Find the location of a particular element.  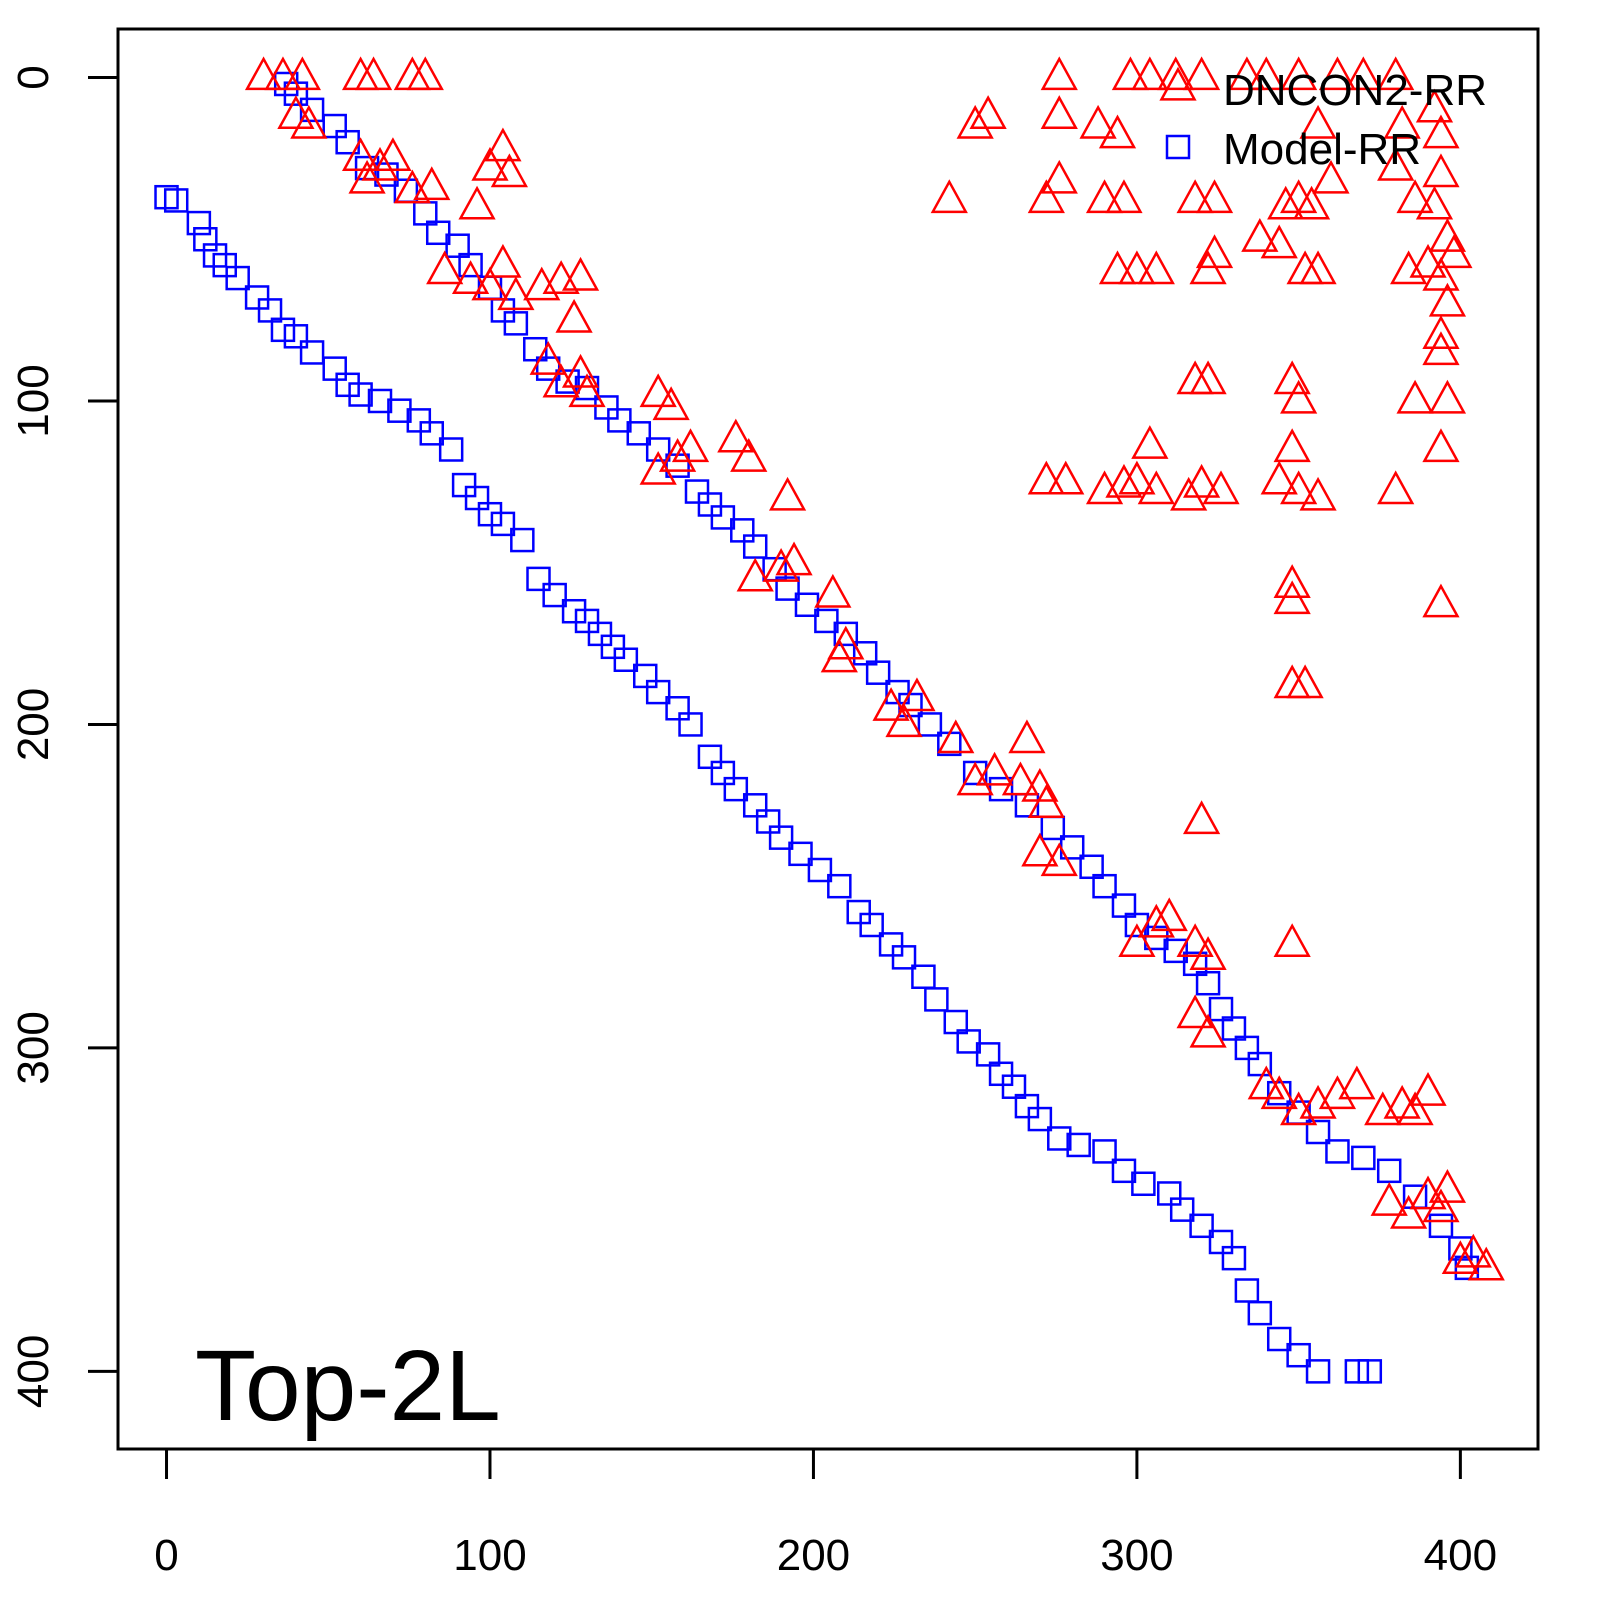

y-tick-label: 100 is located at coordinates (33, 400).